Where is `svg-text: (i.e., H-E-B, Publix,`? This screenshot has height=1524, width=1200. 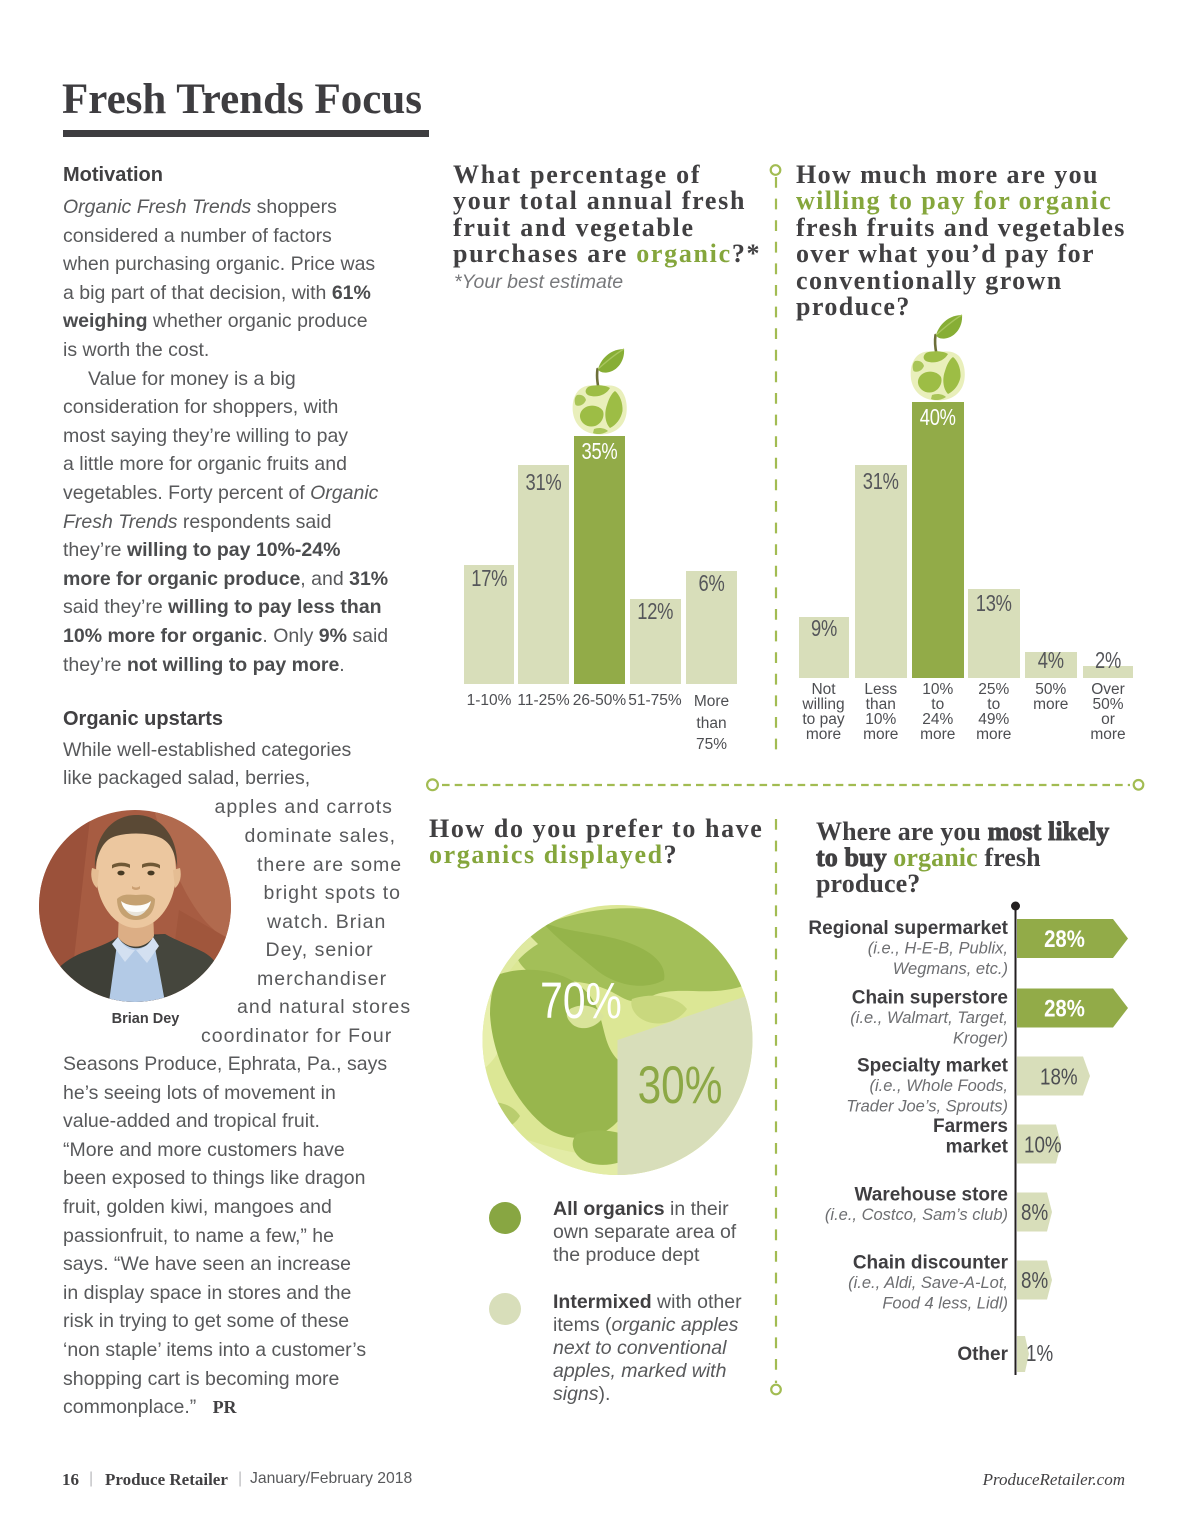
svg-text: (i.e., H-E-B, Publix, is located at coordinates (938, 949).